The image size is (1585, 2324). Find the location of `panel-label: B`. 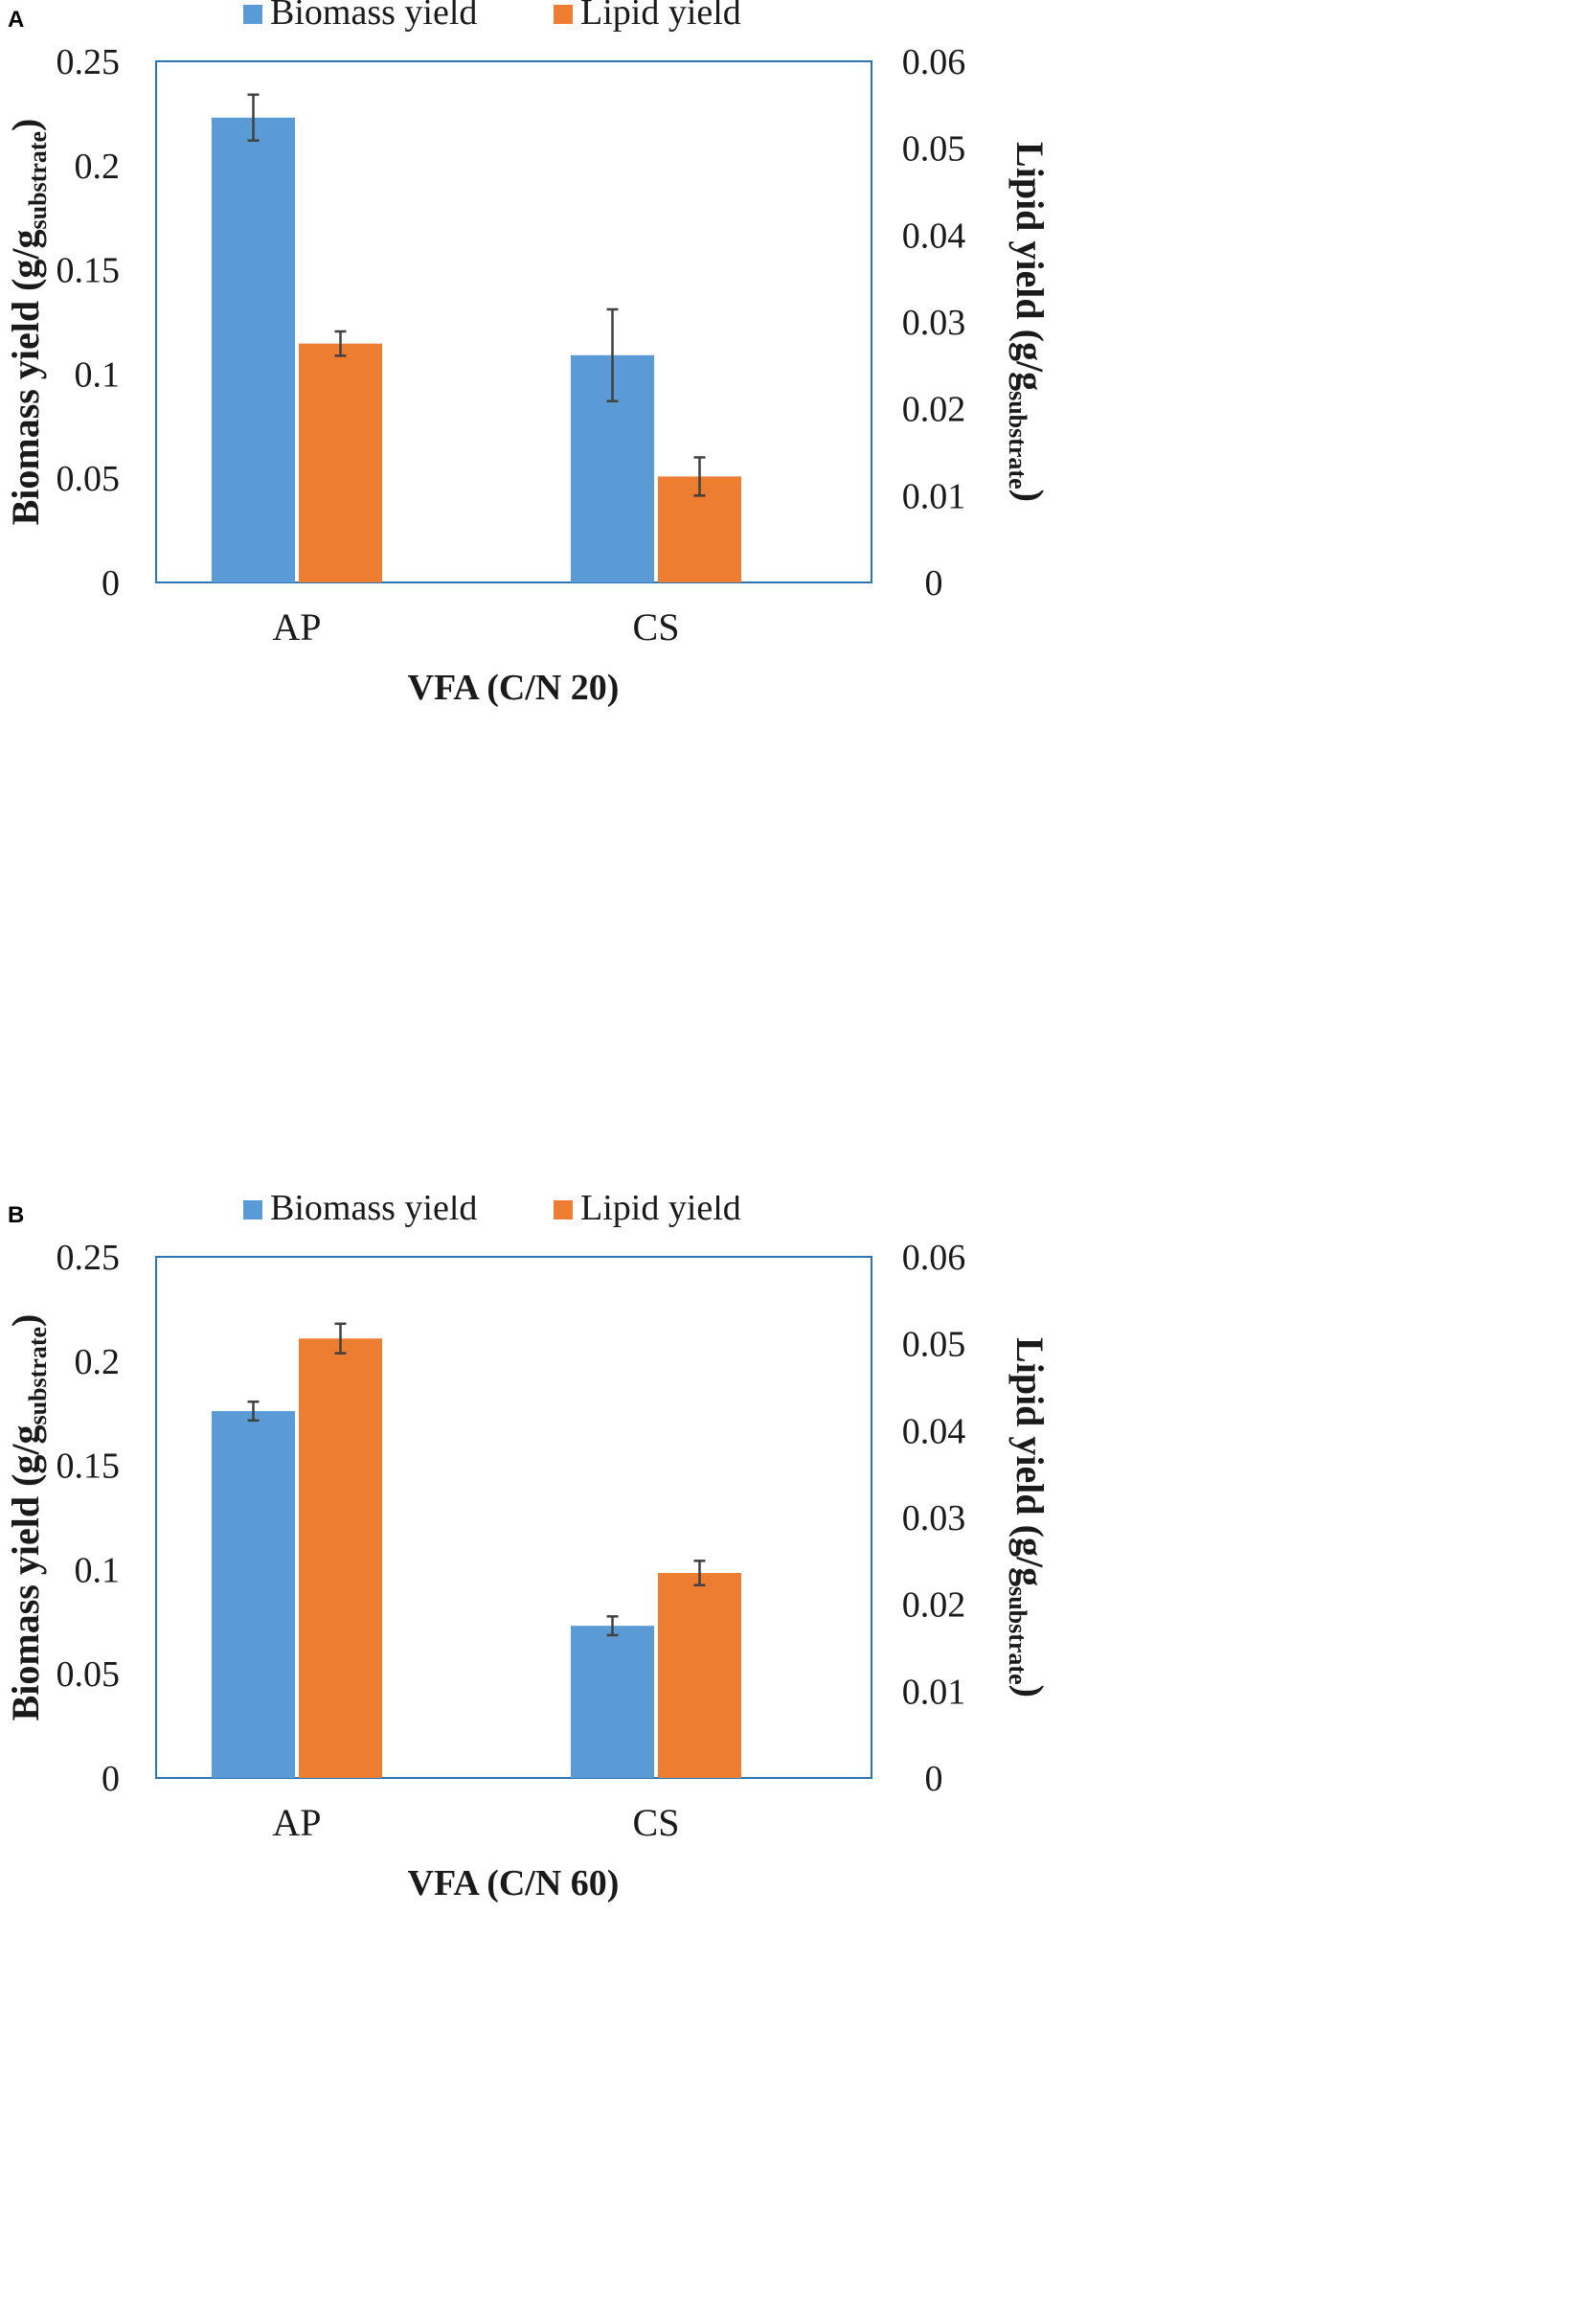

panel-label: B is located at coordinates (16, 1215).